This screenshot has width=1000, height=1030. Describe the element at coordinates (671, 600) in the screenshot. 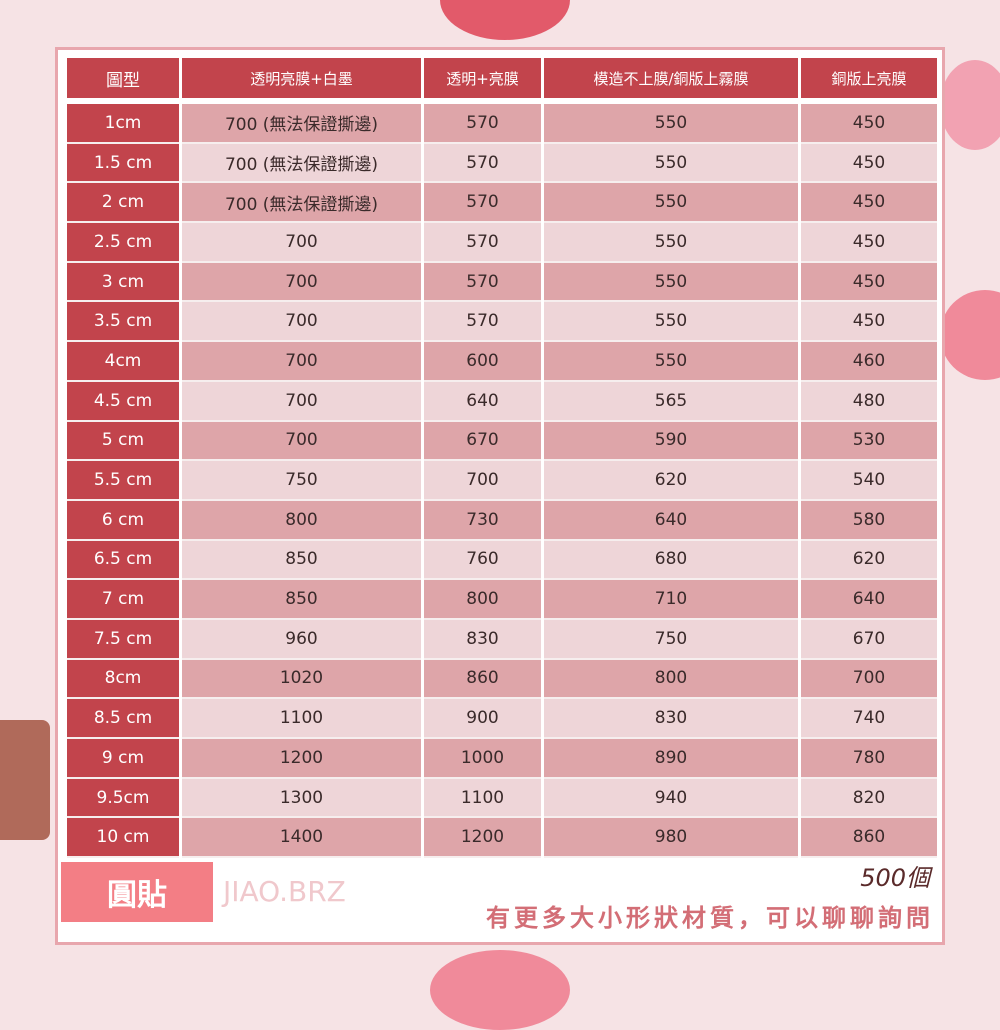

I see `price-cell: 710` at that location.